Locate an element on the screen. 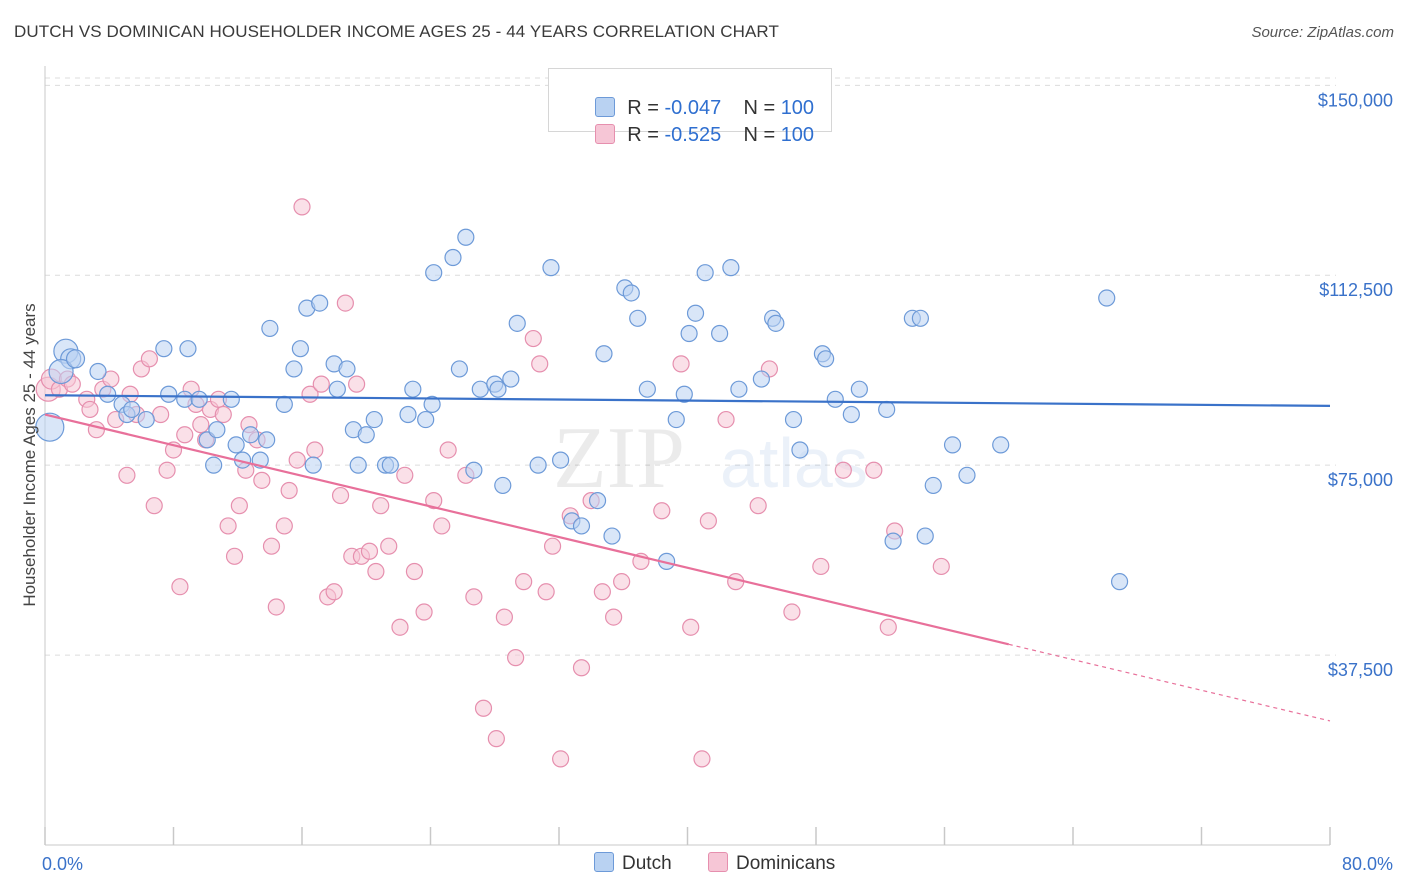  legend: R = -0.047 N = 100 R = -0.525 N = 100 is located at coordinates (690, 107).